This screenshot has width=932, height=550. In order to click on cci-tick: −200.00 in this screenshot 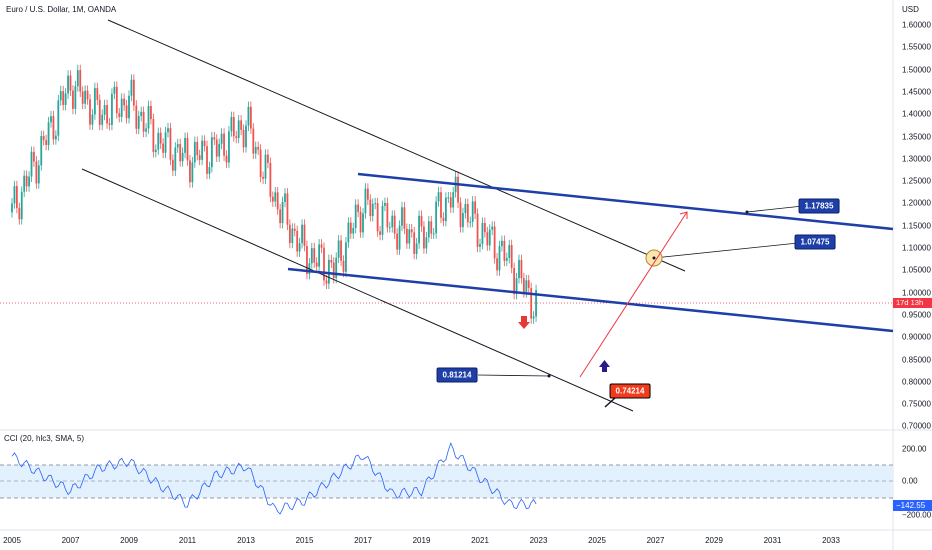, I will do `click(917, 515)`.